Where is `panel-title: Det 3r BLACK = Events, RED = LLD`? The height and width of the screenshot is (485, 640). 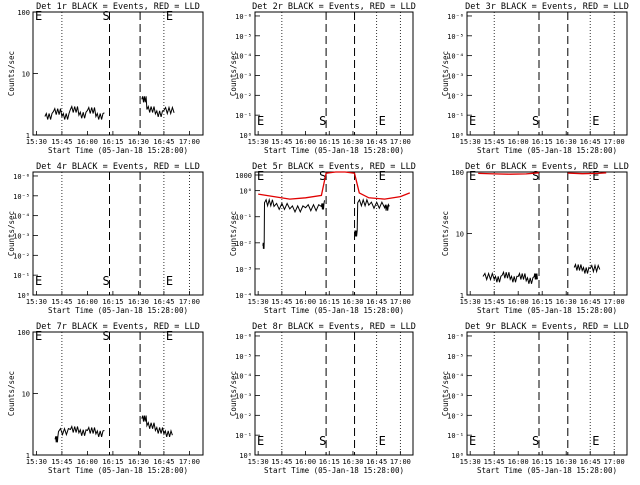 panel-title: Det 3r BLACK = Events, RED = LLD is located at coordinates (547, 7).